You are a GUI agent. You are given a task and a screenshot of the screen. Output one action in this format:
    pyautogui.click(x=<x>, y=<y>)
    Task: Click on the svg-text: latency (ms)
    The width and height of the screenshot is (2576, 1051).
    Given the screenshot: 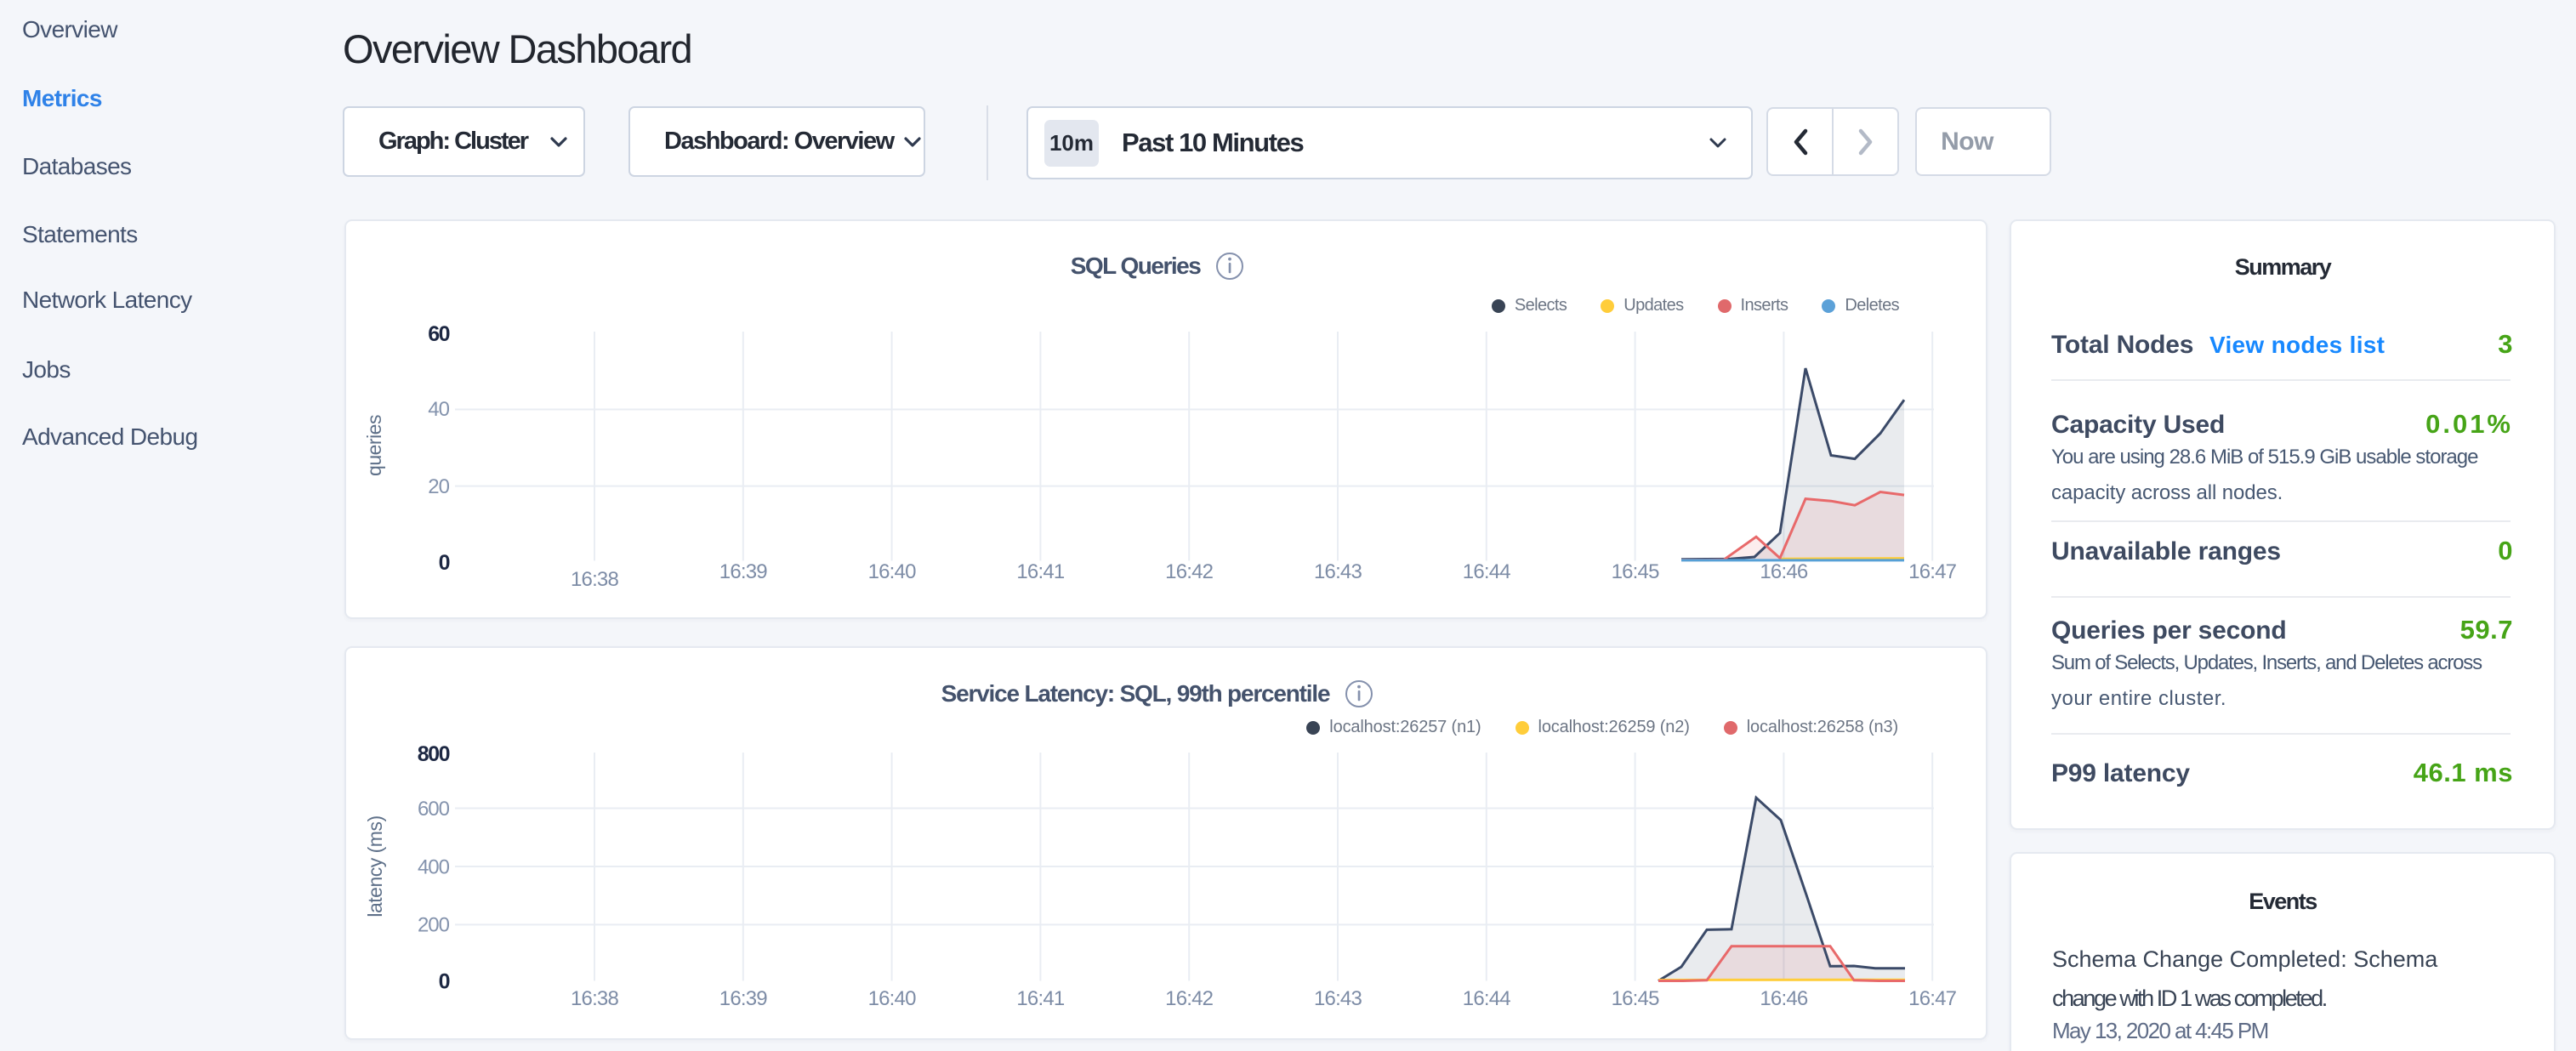 What is the action you would take?
    pyautogui.click(x=375, y=866)
    